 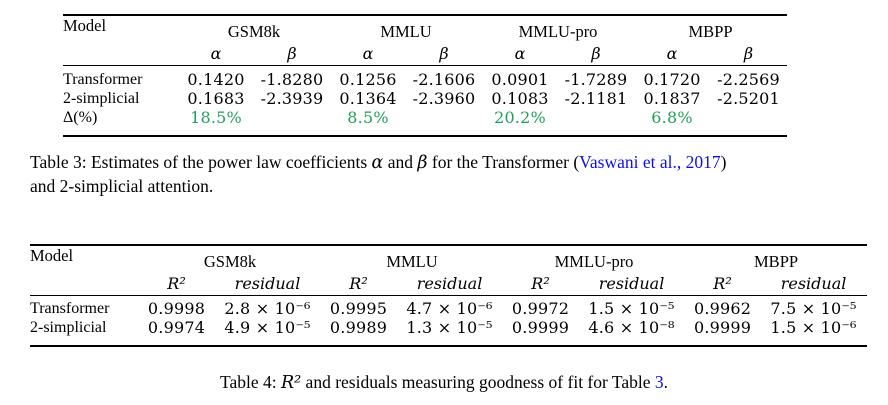 What do you see at coordinates (80, 117) in the screenshot?
I see `table3-row-delta-label: Δ(%)` at bounding box center [80, 117].